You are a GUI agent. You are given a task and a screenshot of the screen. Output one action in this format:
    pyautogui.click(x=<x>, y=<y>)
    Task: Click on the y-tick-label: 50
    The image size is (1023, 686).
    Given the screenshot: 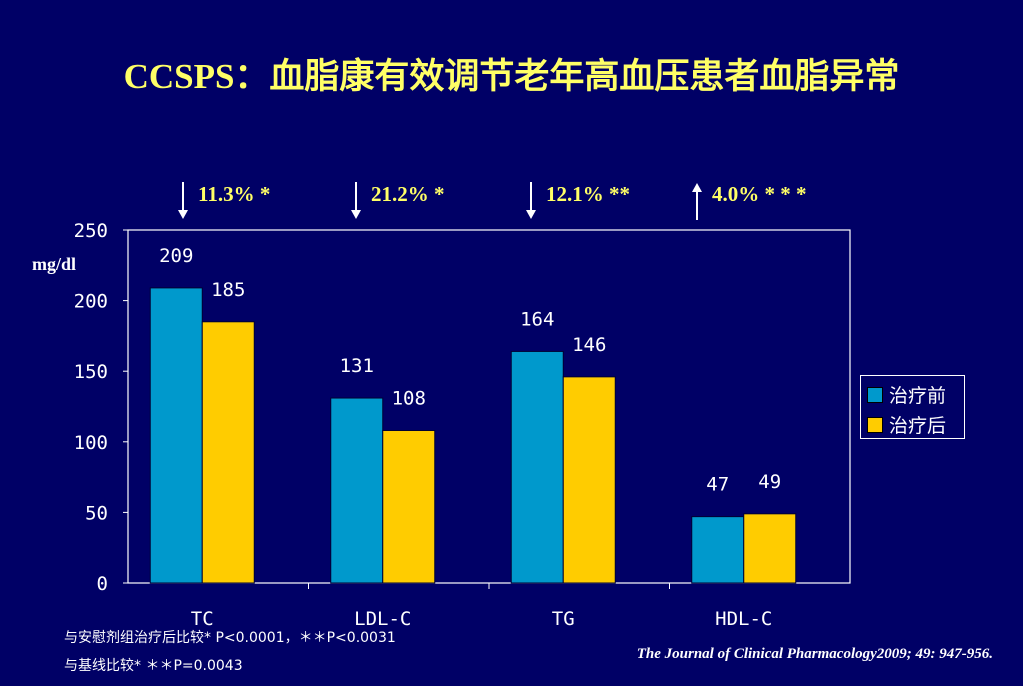 What is the action you would take?
    pyautogui.click(x=96, y=513)
    